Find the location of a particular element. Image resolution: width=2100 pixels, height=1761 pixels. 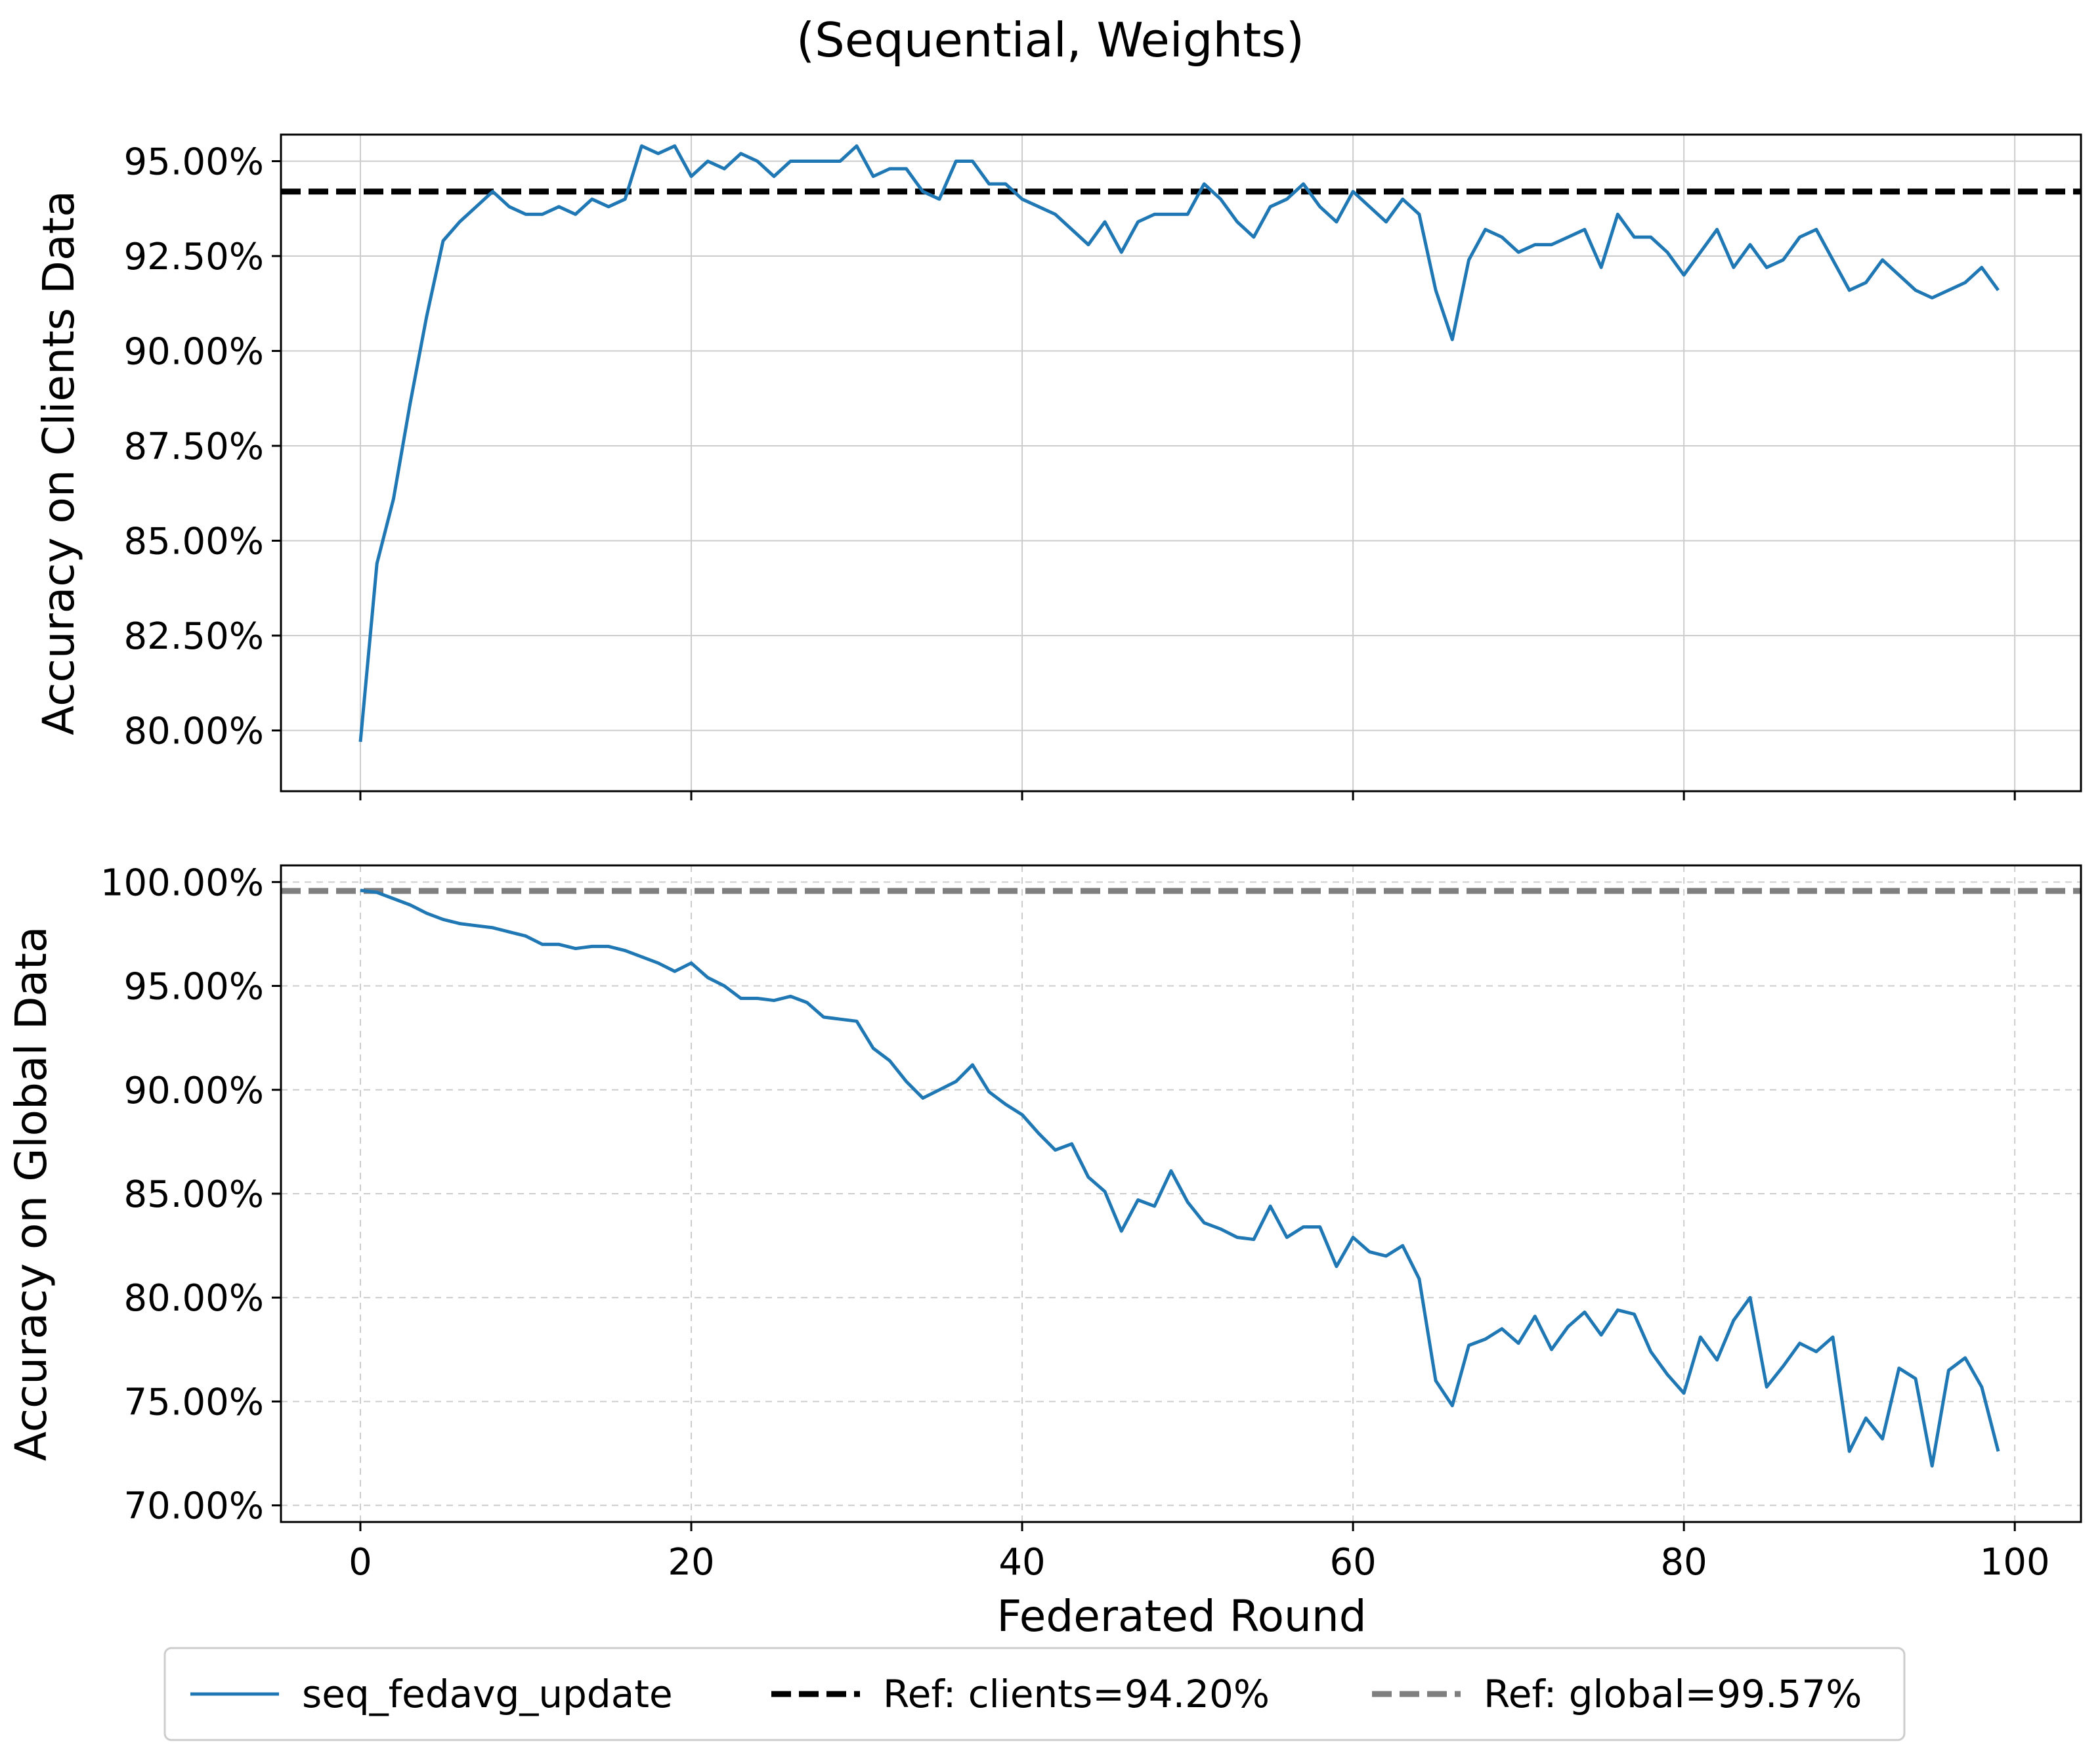

x-tick-label: 0 is located at coordinates (361, 1562).